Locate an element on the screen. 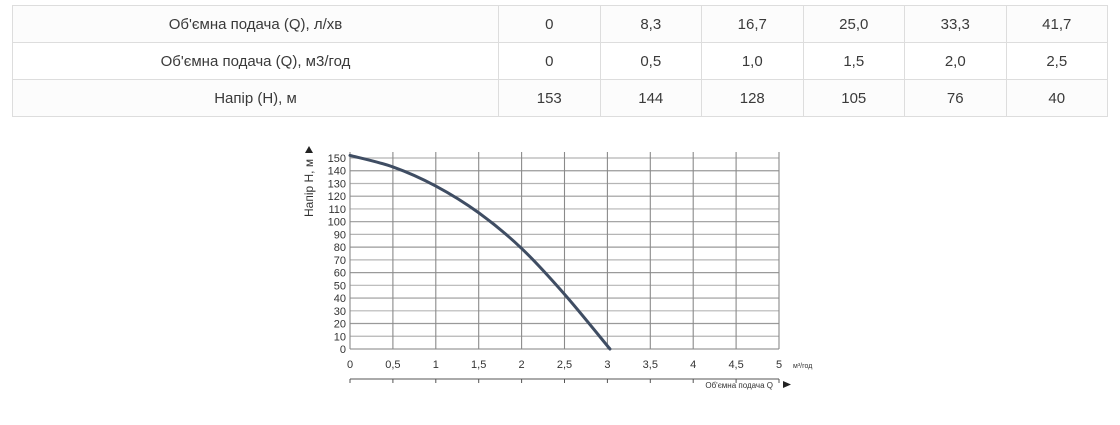 The height and width of the screenshot is (425, 1120). y-tick-label: 20 is located at coordinates (340, 325).